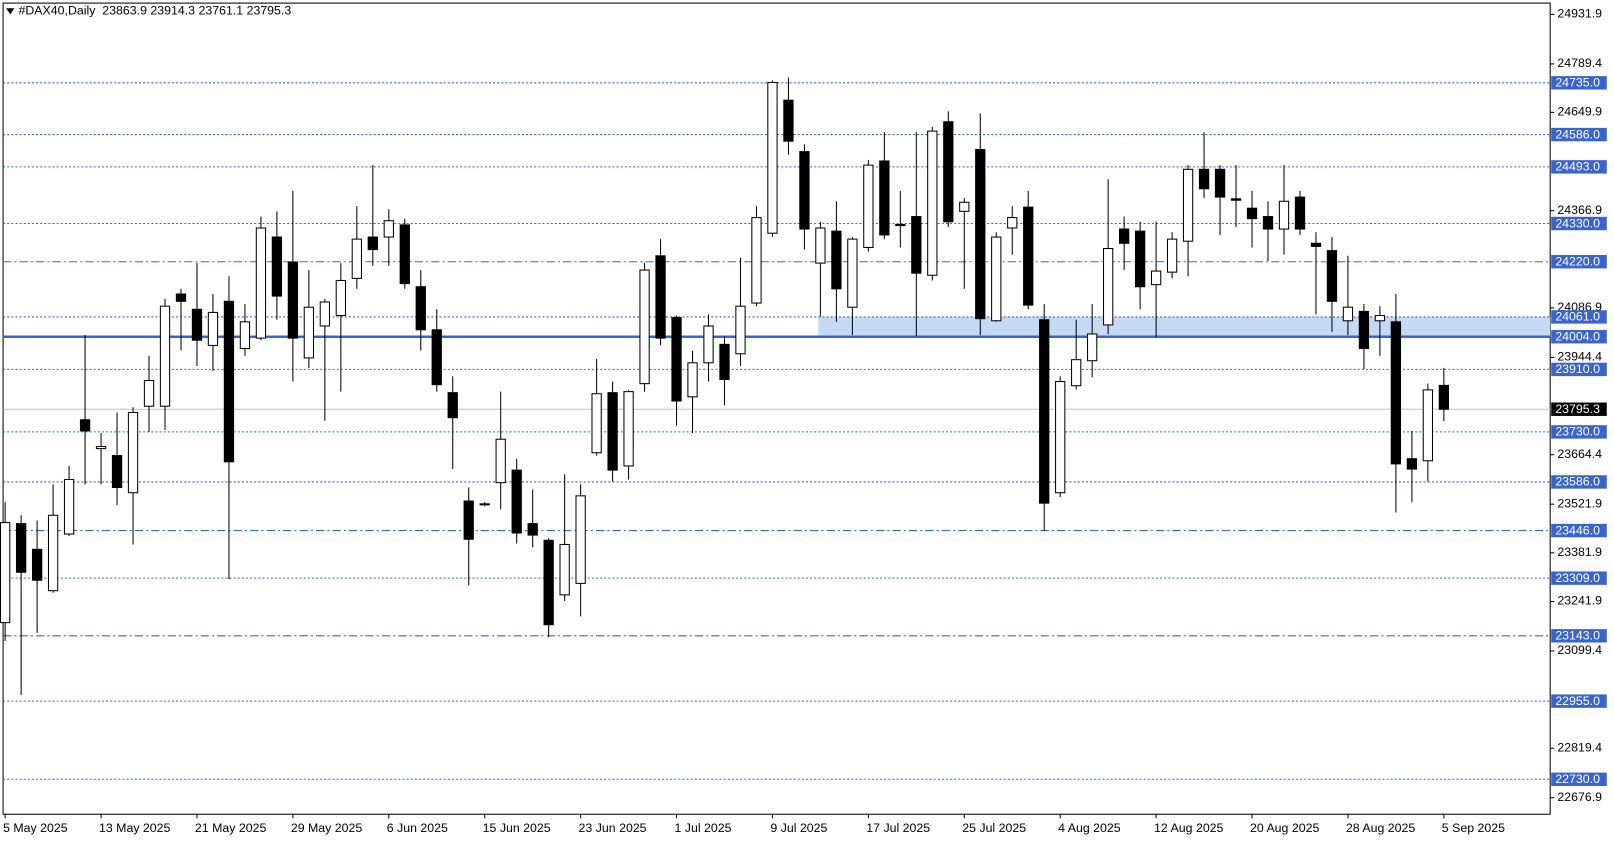  I want to click on y-tick-label: 22819.4, so click(1579, 747).